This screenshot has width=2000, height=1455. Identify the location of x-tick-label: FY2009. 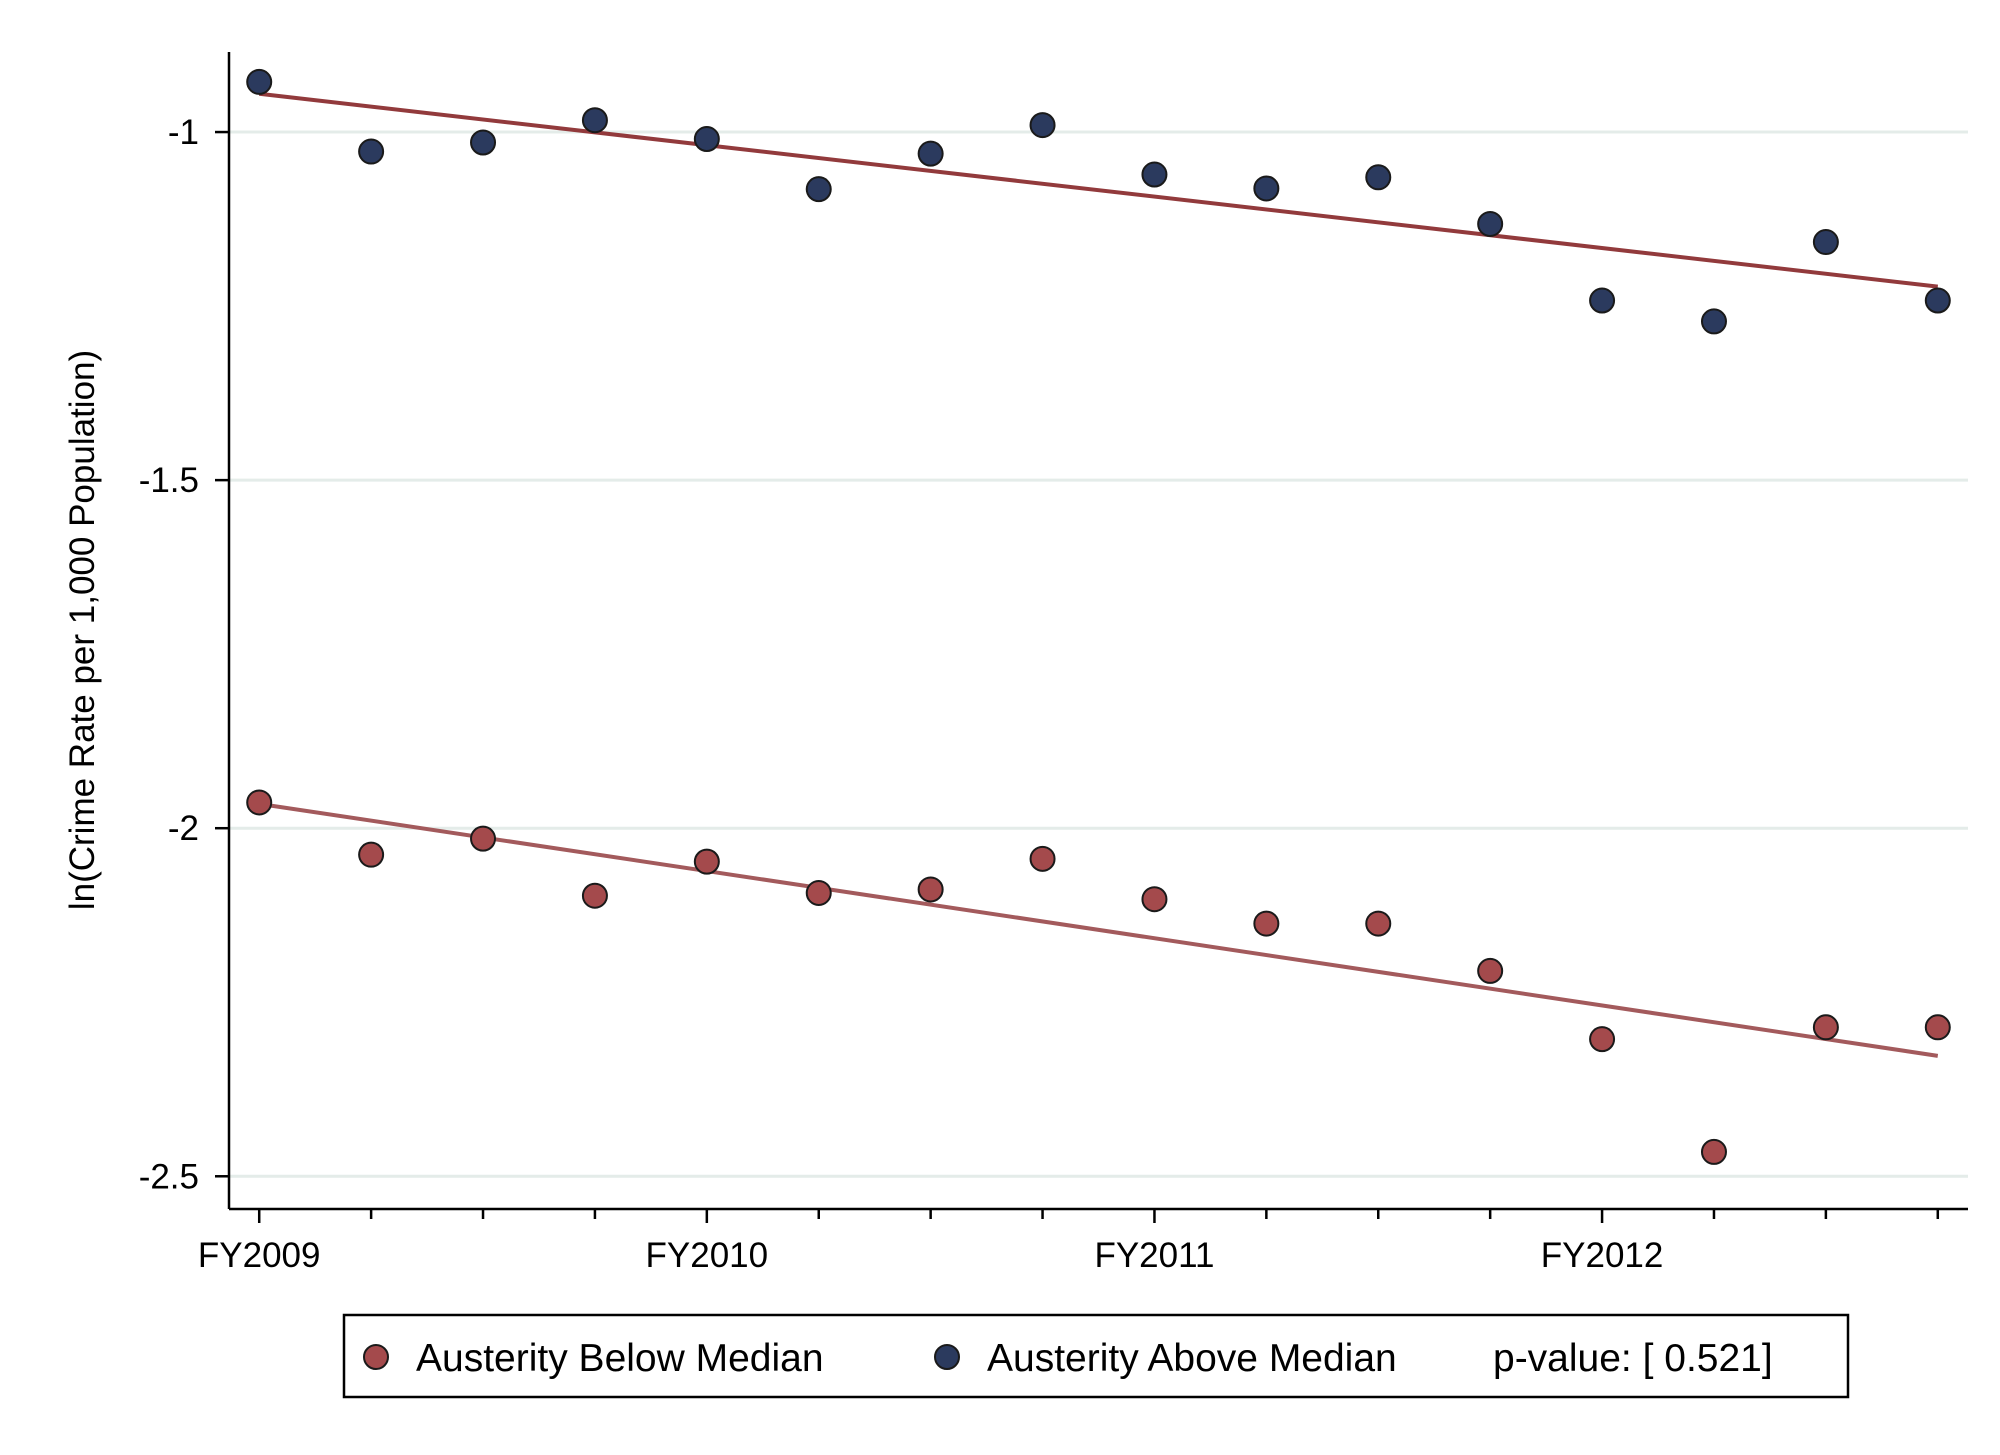
(259, 1255).